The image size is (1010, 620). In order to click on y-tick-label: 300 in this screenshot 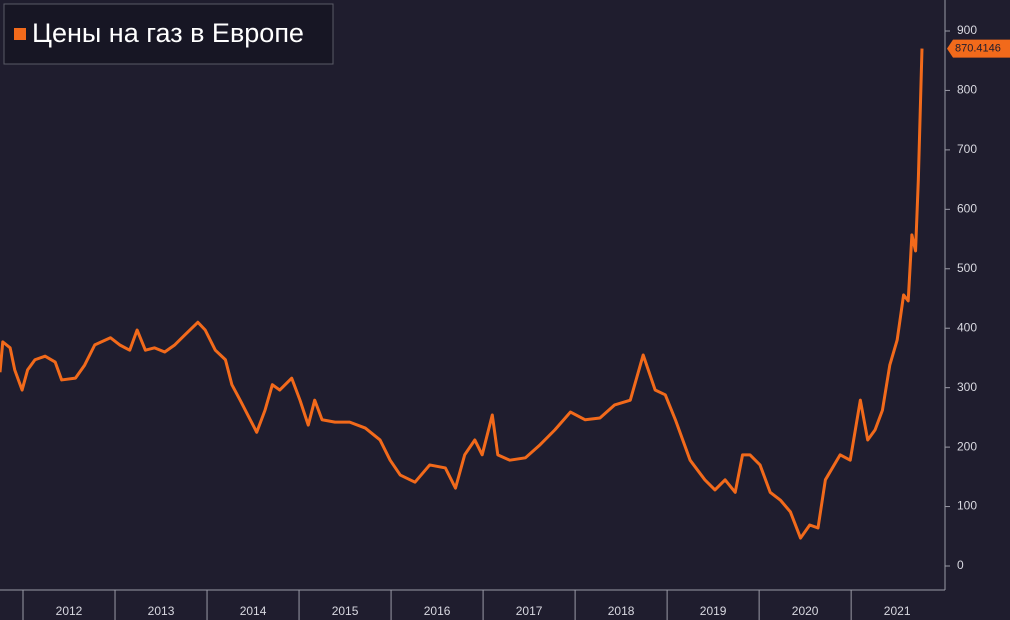, I will do `click(967, 387)`.